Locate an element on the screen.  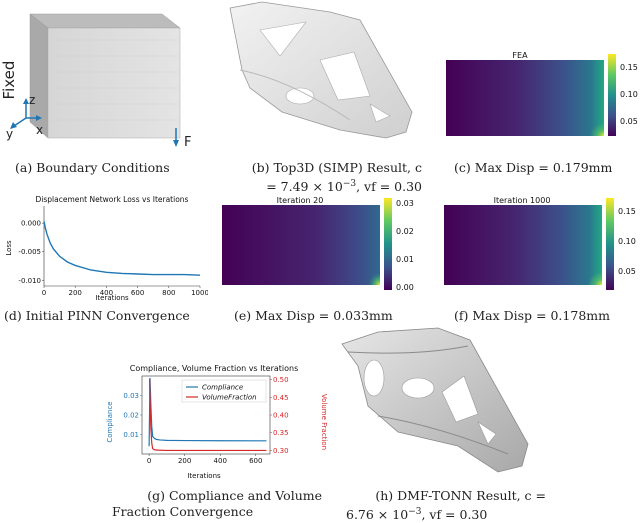
caption-b-tail: , vf = 0.30 is located at coordinates (389, 187).